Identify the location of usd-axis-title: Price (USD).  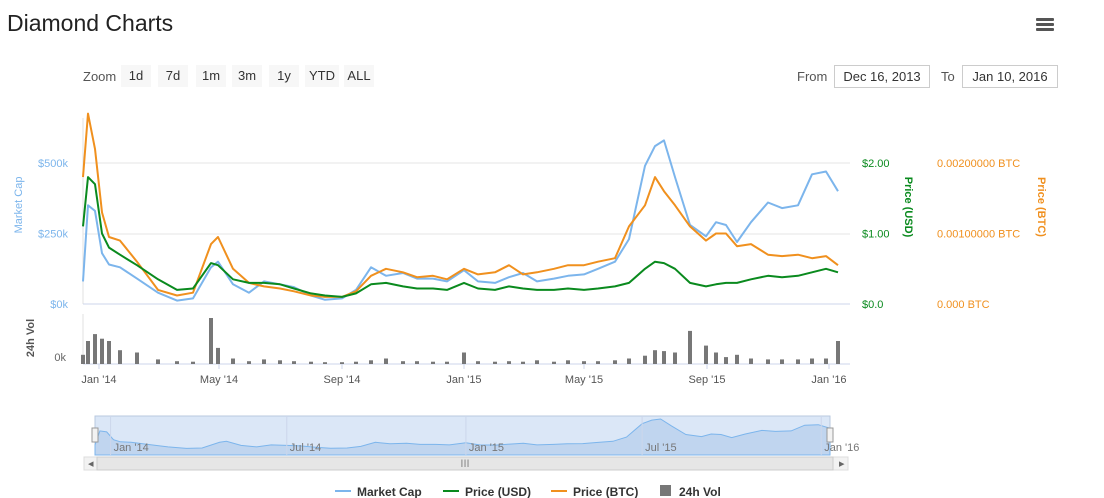
(908, 207).